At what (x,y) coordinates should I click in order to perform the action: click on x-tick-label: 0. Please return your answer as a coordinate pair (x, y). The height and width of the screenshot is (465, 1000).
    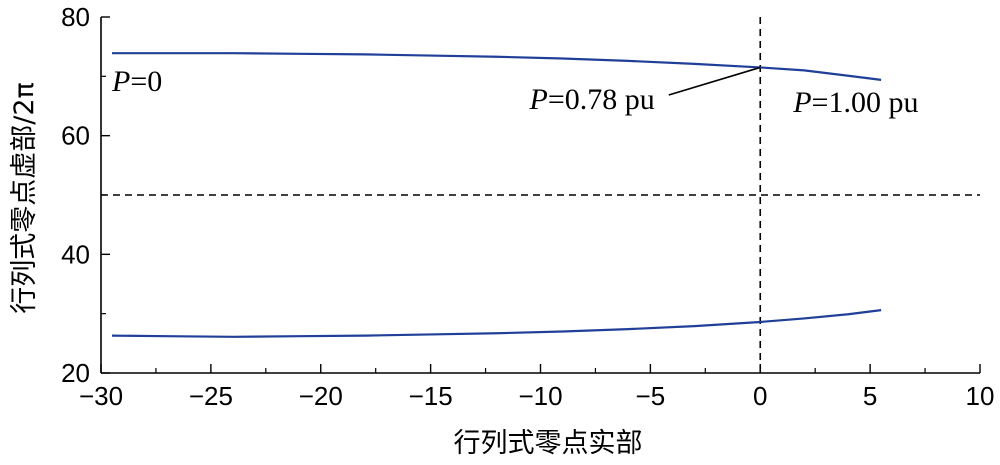
    Looking at the image, I should click on (760, 396).